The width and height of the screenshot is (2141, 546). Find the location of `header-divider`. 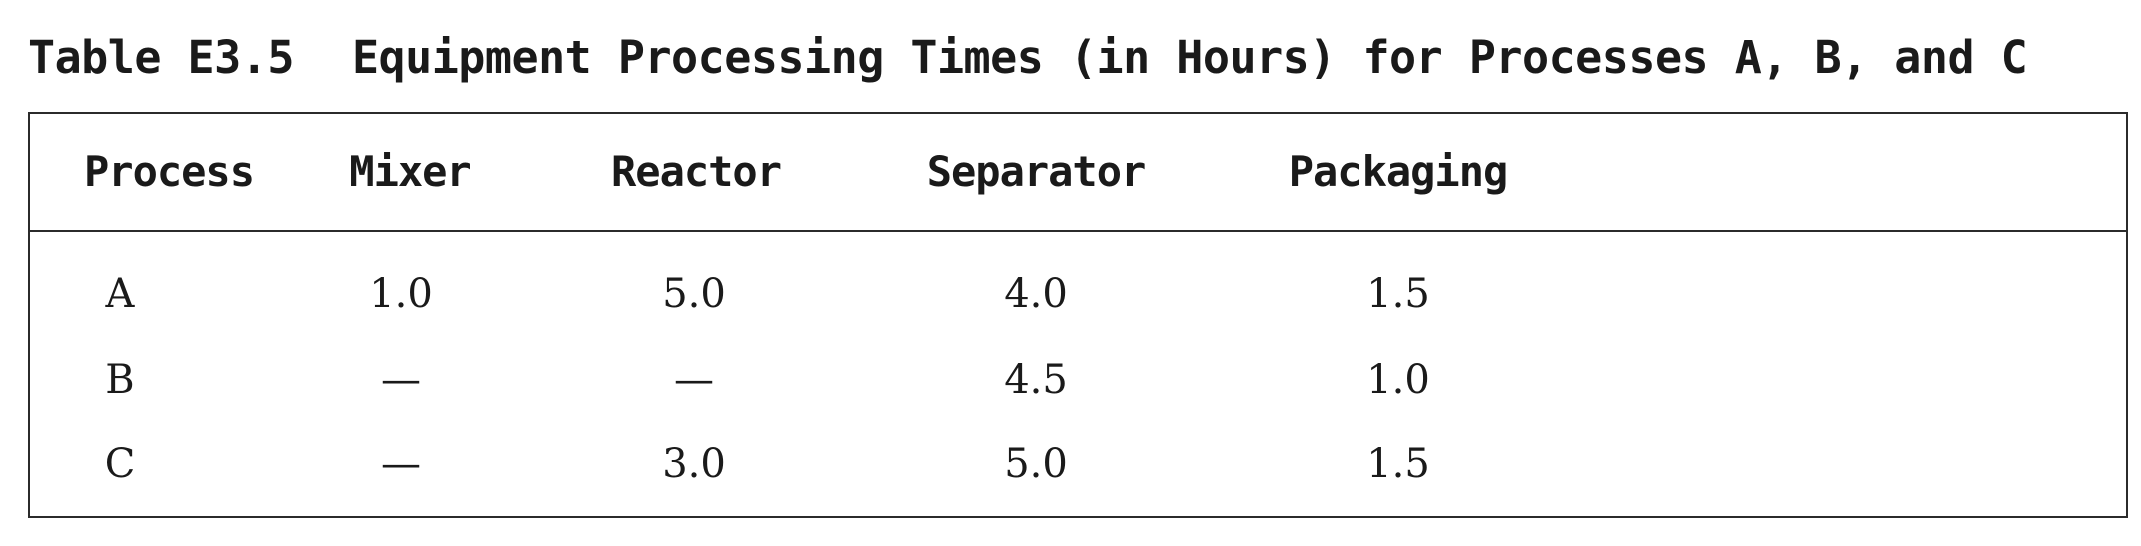

header-divider is located at coordinates (1078, 231).